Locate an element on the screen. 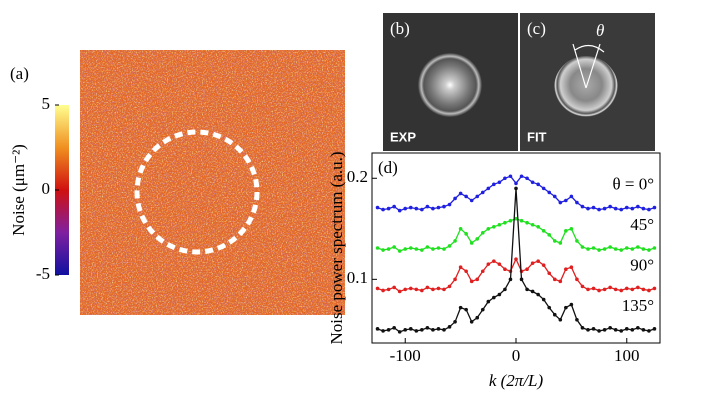  dashed-circle is located at coordinates (197, 192).